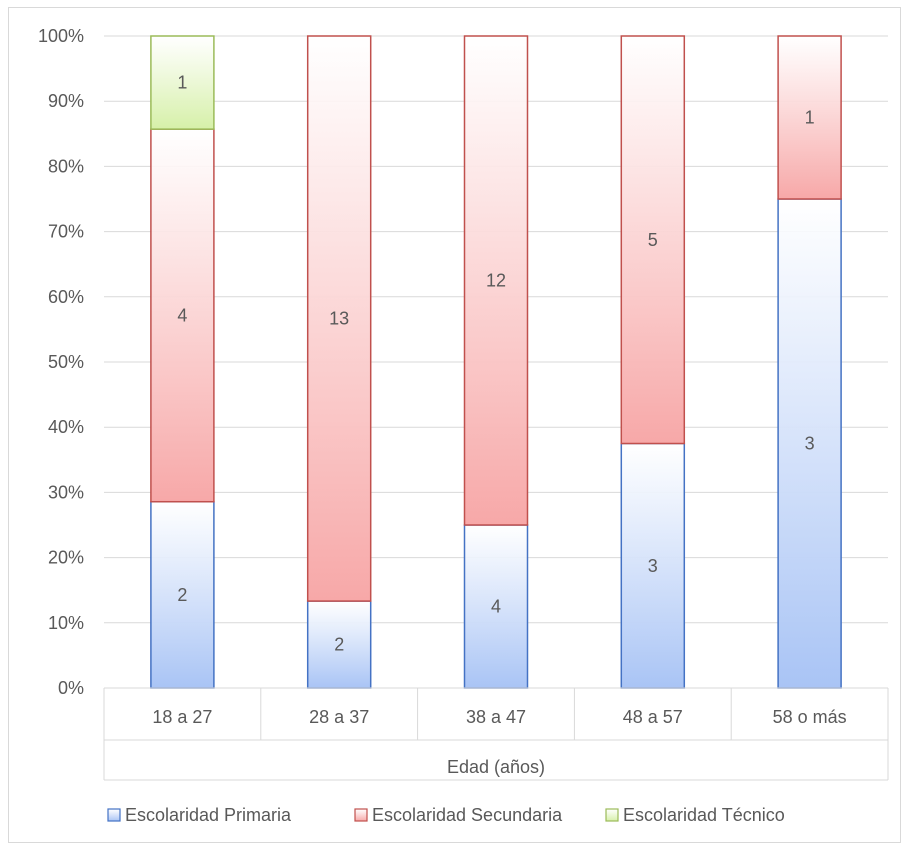  Describe the element at coordinates (339, 717) in the screenshot. I see `x-tick-label: 28 a 37` at that location.